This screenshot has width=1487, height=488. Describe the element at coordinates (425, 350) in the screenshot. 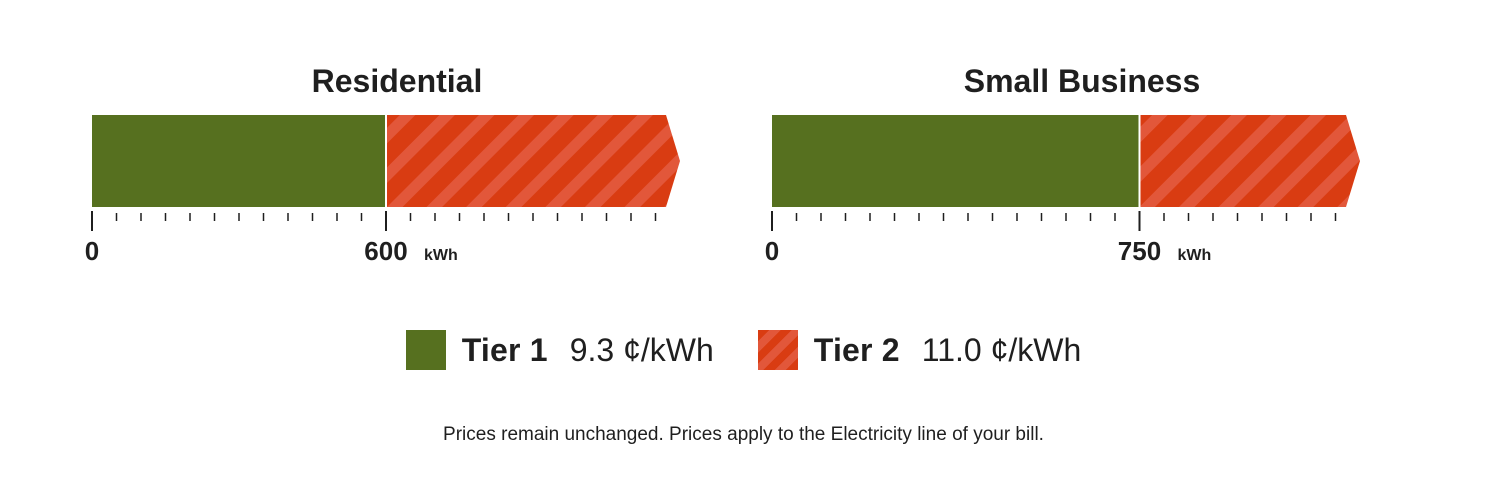

I see `tier1-swatch` at that location.